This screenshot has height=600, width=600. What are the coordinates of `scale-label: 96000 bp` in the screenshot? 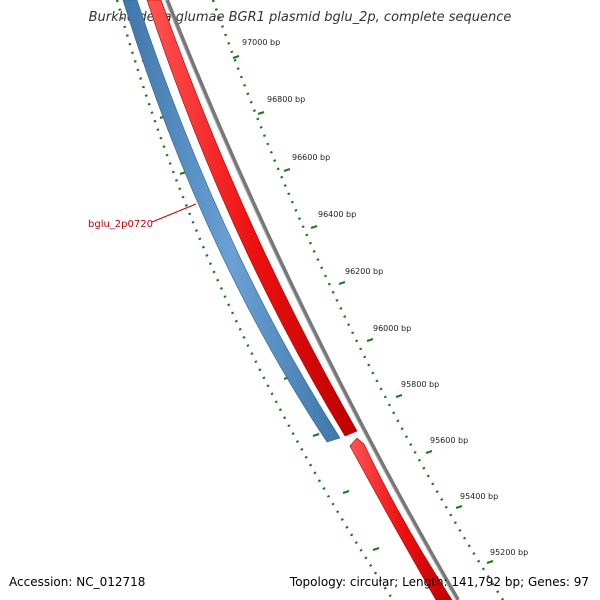 It's located at (392, 328).